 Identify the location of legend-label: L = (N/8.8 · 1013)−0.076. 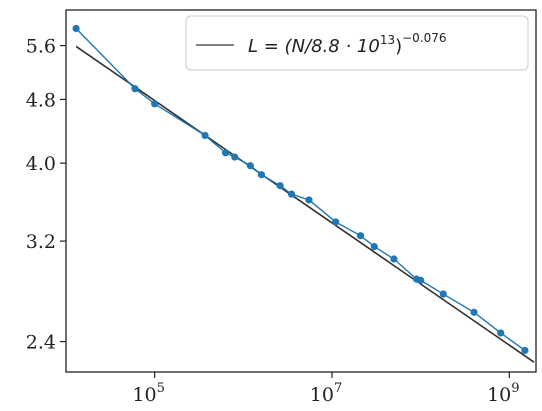
(347, 44).